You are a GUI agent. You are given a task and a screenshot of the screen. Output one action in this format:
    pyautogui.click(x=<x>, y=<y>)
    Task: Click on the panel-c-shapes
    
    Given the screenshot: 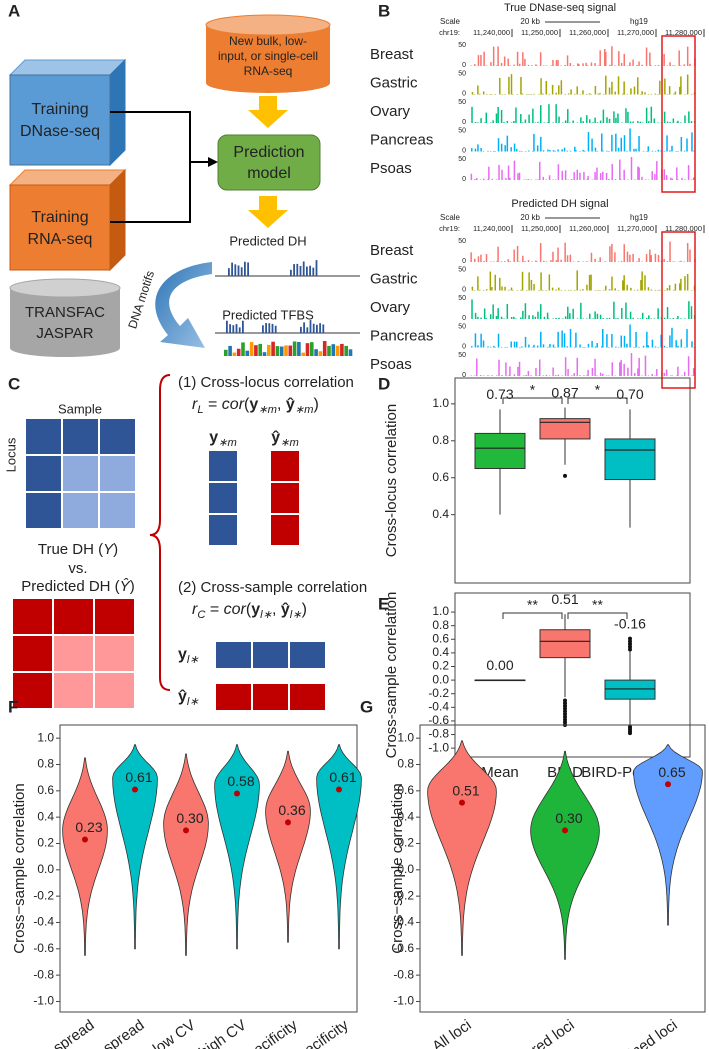 What is the action you would take?
    pyautogui.click(x=169, y=564)
    